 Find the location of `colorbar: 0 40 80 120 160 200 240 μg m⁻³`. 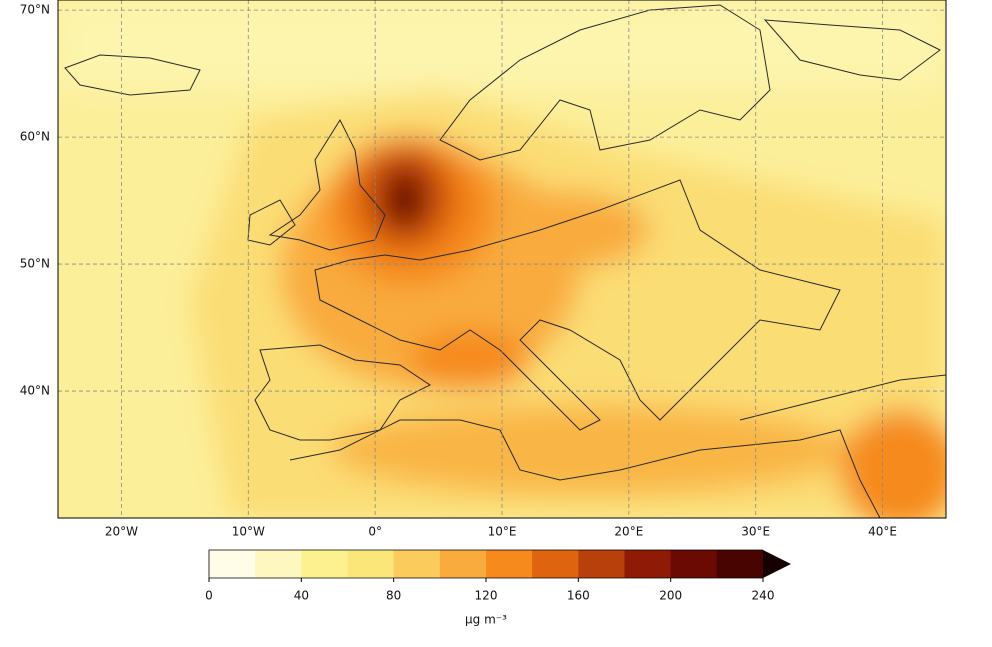

colorbar: 0 40 80 120 160 200 240 μg m⁻³ is located at coordinates (498, 588).